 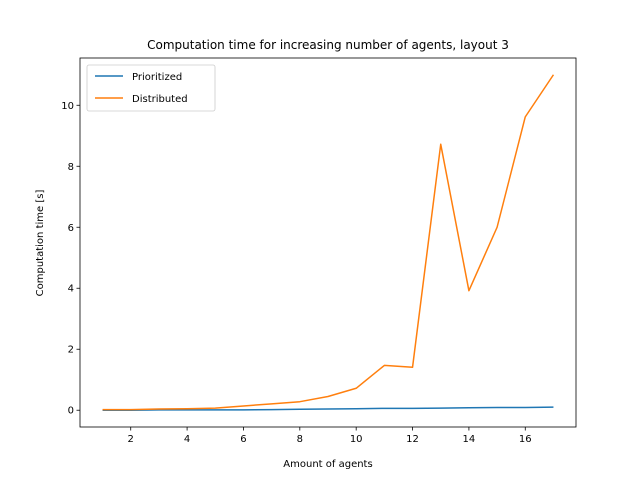 I want to click on series-line-prioritized, so click(x=328, y=408).